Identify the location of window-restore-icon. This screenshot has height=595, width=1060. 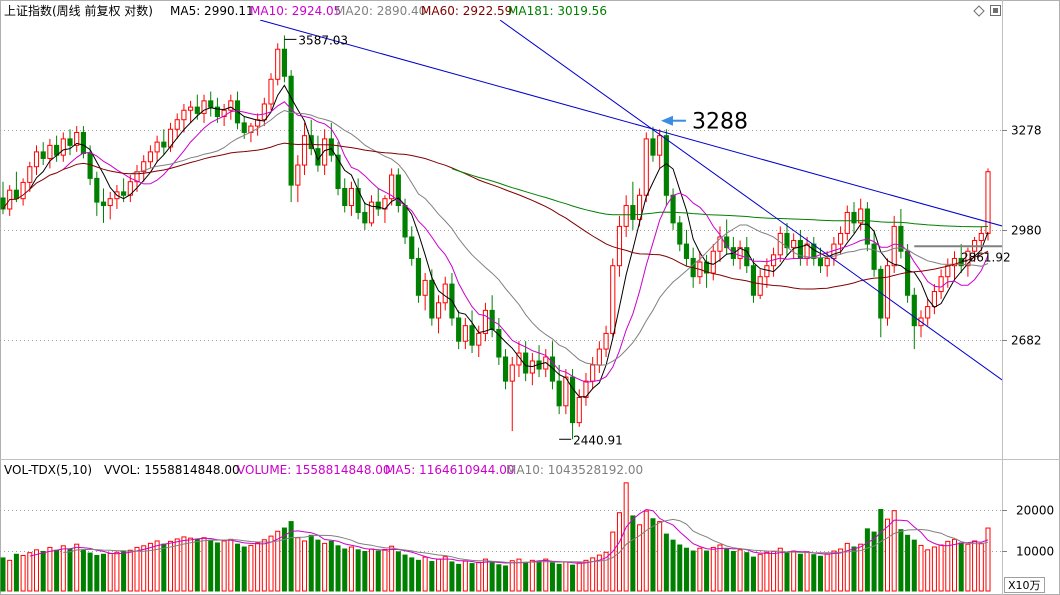
(995, 10).